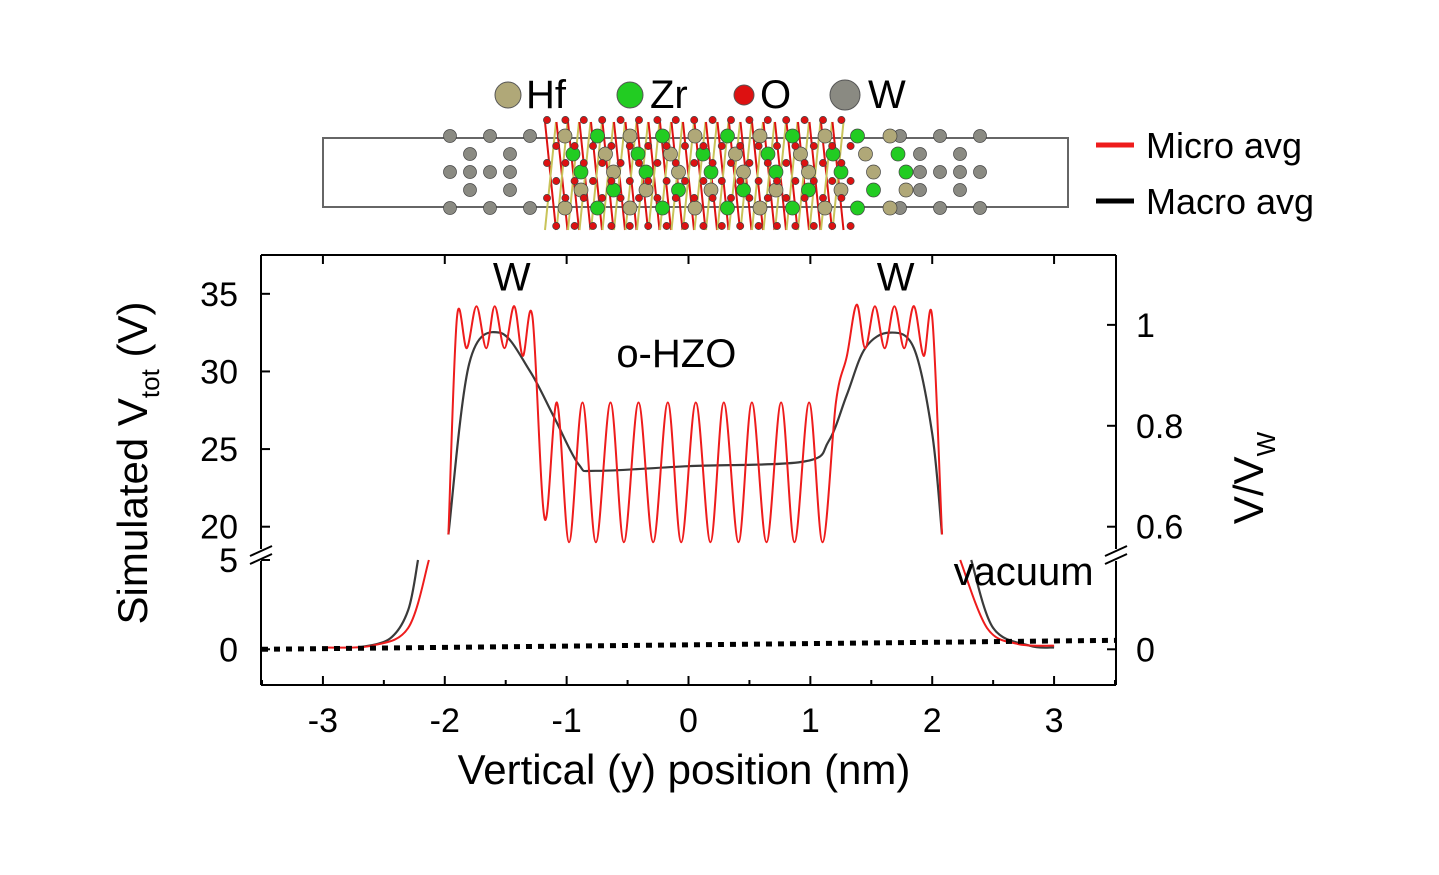 This screenshot has height=875, width=1439. I want to click on crystal-atoms, so click(715, 173).